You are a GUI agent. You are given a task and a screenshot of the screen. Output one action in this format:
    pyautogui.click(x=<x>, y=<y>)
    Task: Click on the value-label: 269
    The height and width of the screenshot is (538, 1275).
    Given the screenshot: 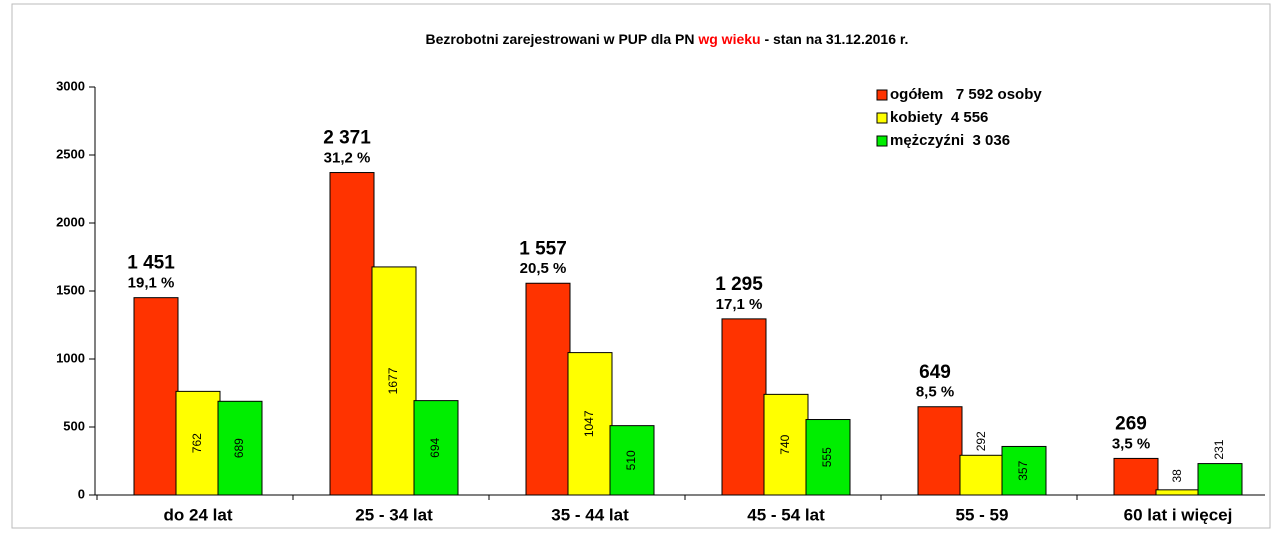 What is the action you would take?
    pyautogui.click(x=1131, y=423)
    